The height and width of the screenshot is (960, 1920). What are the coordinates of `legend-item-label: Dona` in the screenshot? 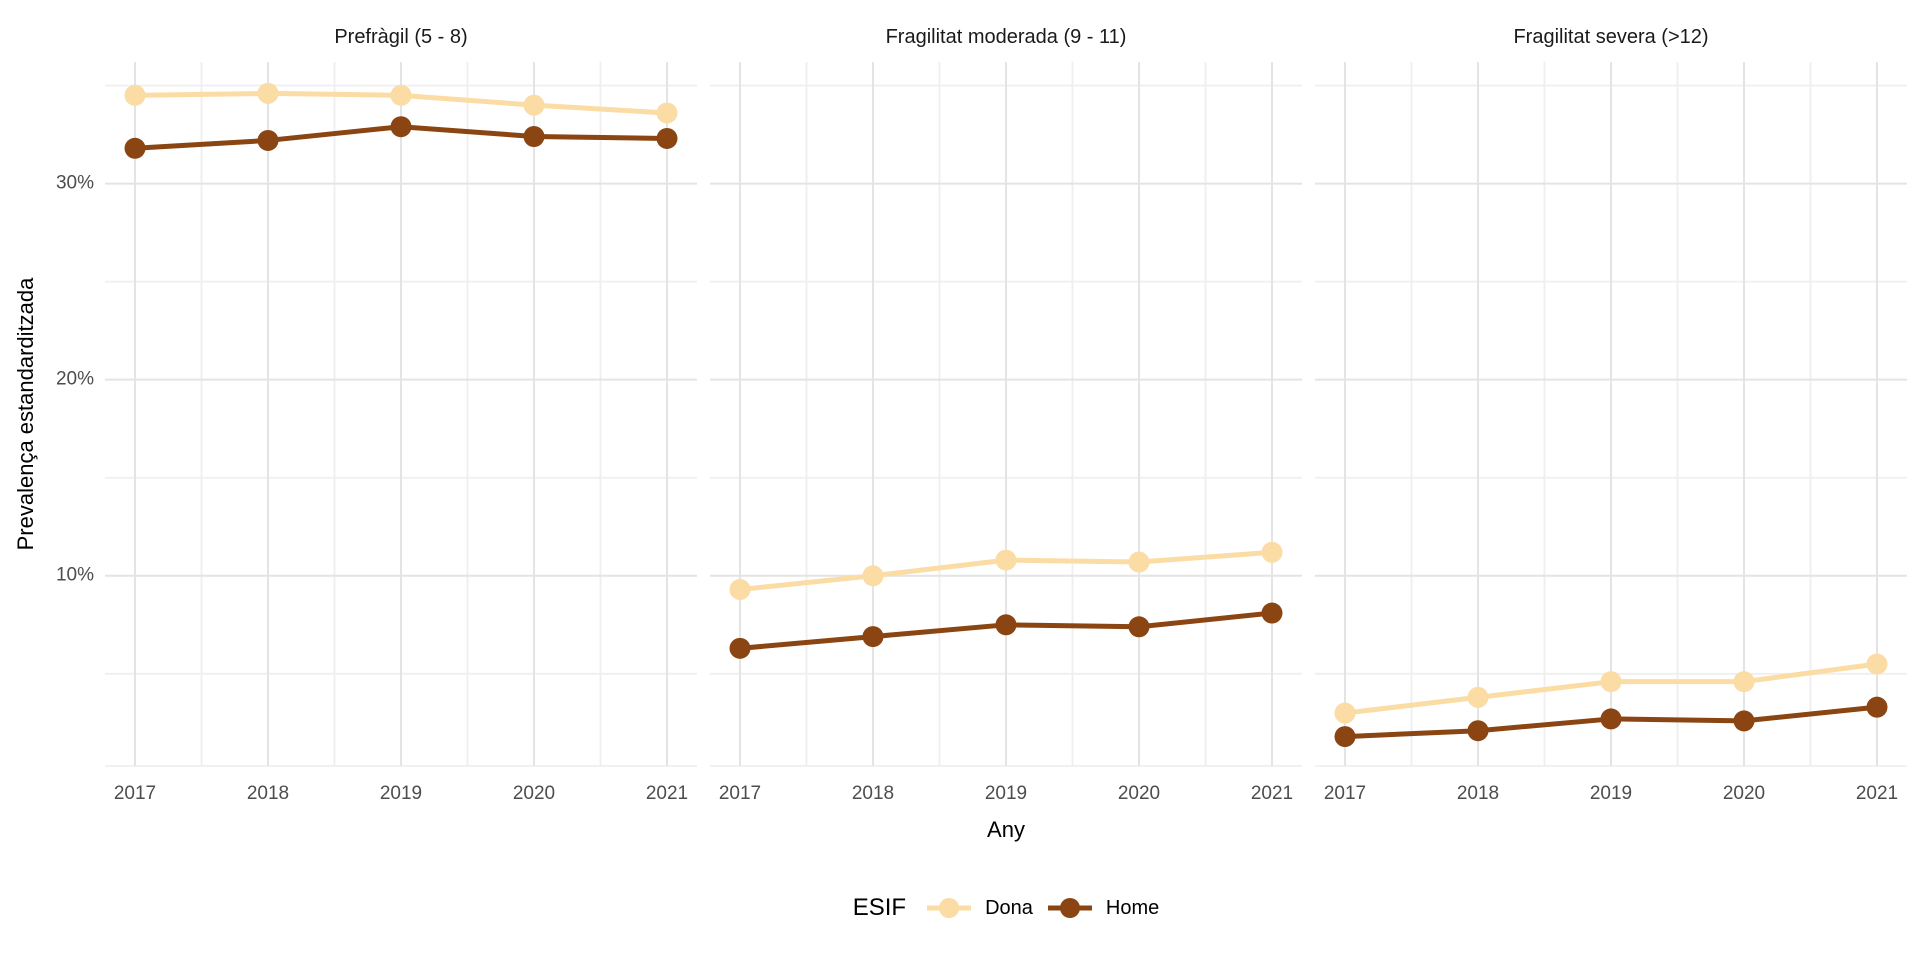 It's located at (1009, 907).